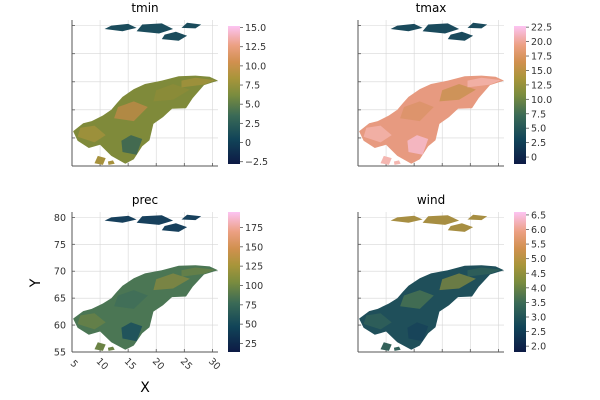 This screenshot has width=600, height=400. Describe the element at coordinates (538, 318) in the screenshot. I see `colorbar-tick-label: 3.0` at that location.